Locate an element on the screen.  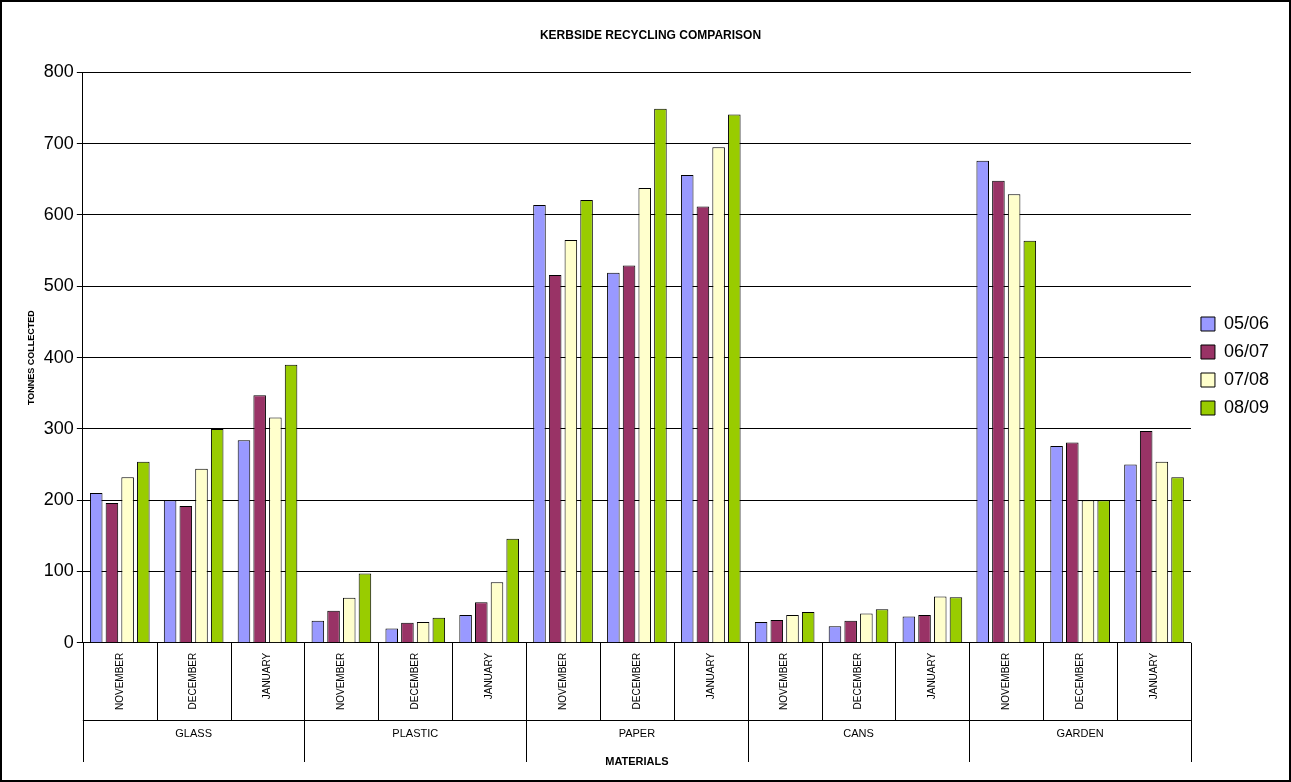
chart-title: KERBSIDE RECYCLING COMPARISON is located at coordinates (650, 34).